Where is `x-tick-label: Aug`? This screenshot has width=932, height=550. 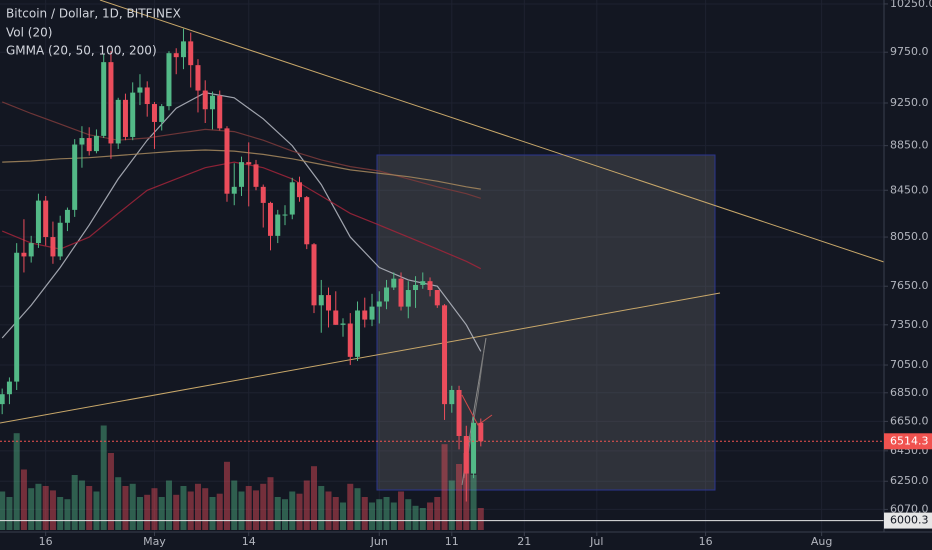
x-tick-label: Aug is located at coordinates (821, 541).